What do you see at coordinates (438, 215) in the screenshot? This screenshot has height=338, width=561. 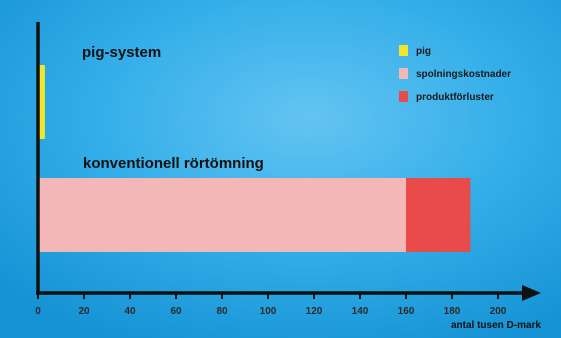 I see `bar-konventionell-rortomning-produktforluster` at bounding box center [438, 215].